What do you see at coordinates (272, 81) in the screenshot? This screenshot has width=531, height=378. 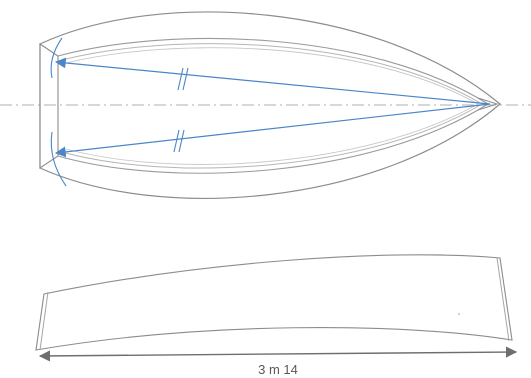 I see `diagonal-arrow-top` at bounding box center [272, 81].